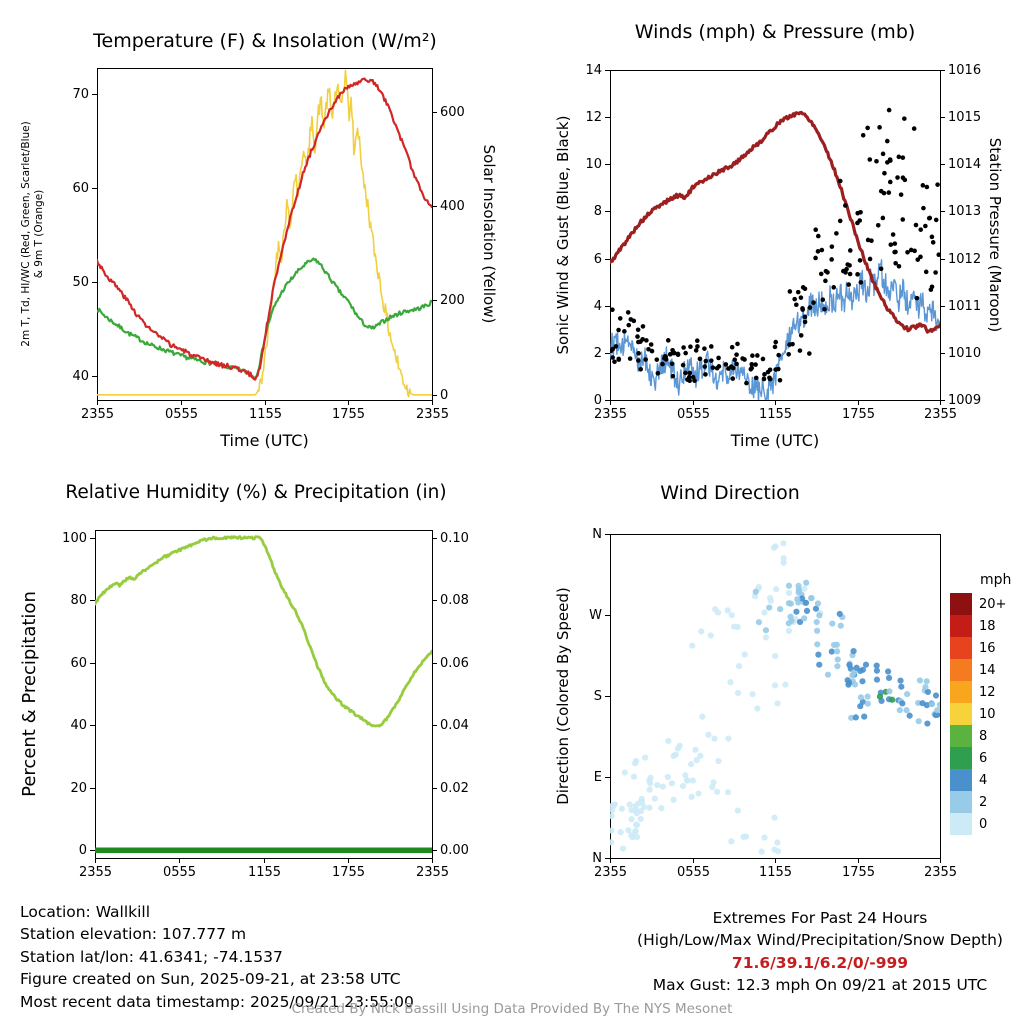 The height and width of the screenshot is (1024, 1024). Describe the element at coordinates (775, 32) in the screenshot. I see `winds-chart-title: Winds (mph) & Pressure (mb)` at that location.